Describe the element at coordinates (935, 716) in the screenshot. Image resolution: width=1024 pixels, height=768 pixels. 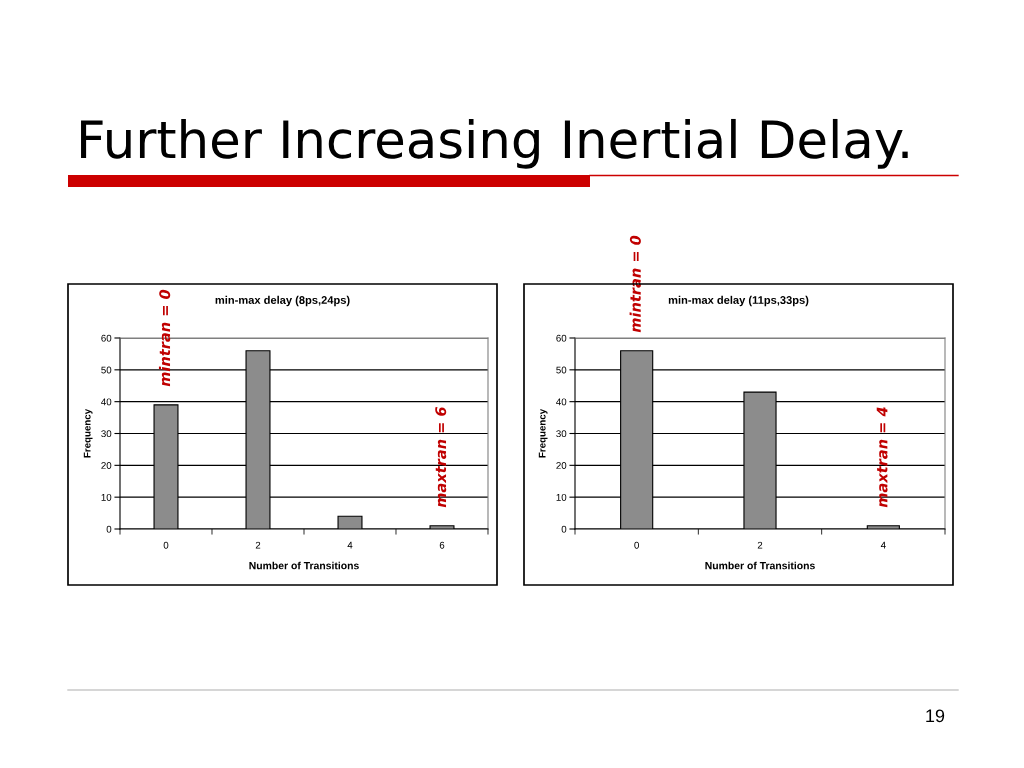
I see `text: 19` at that location.